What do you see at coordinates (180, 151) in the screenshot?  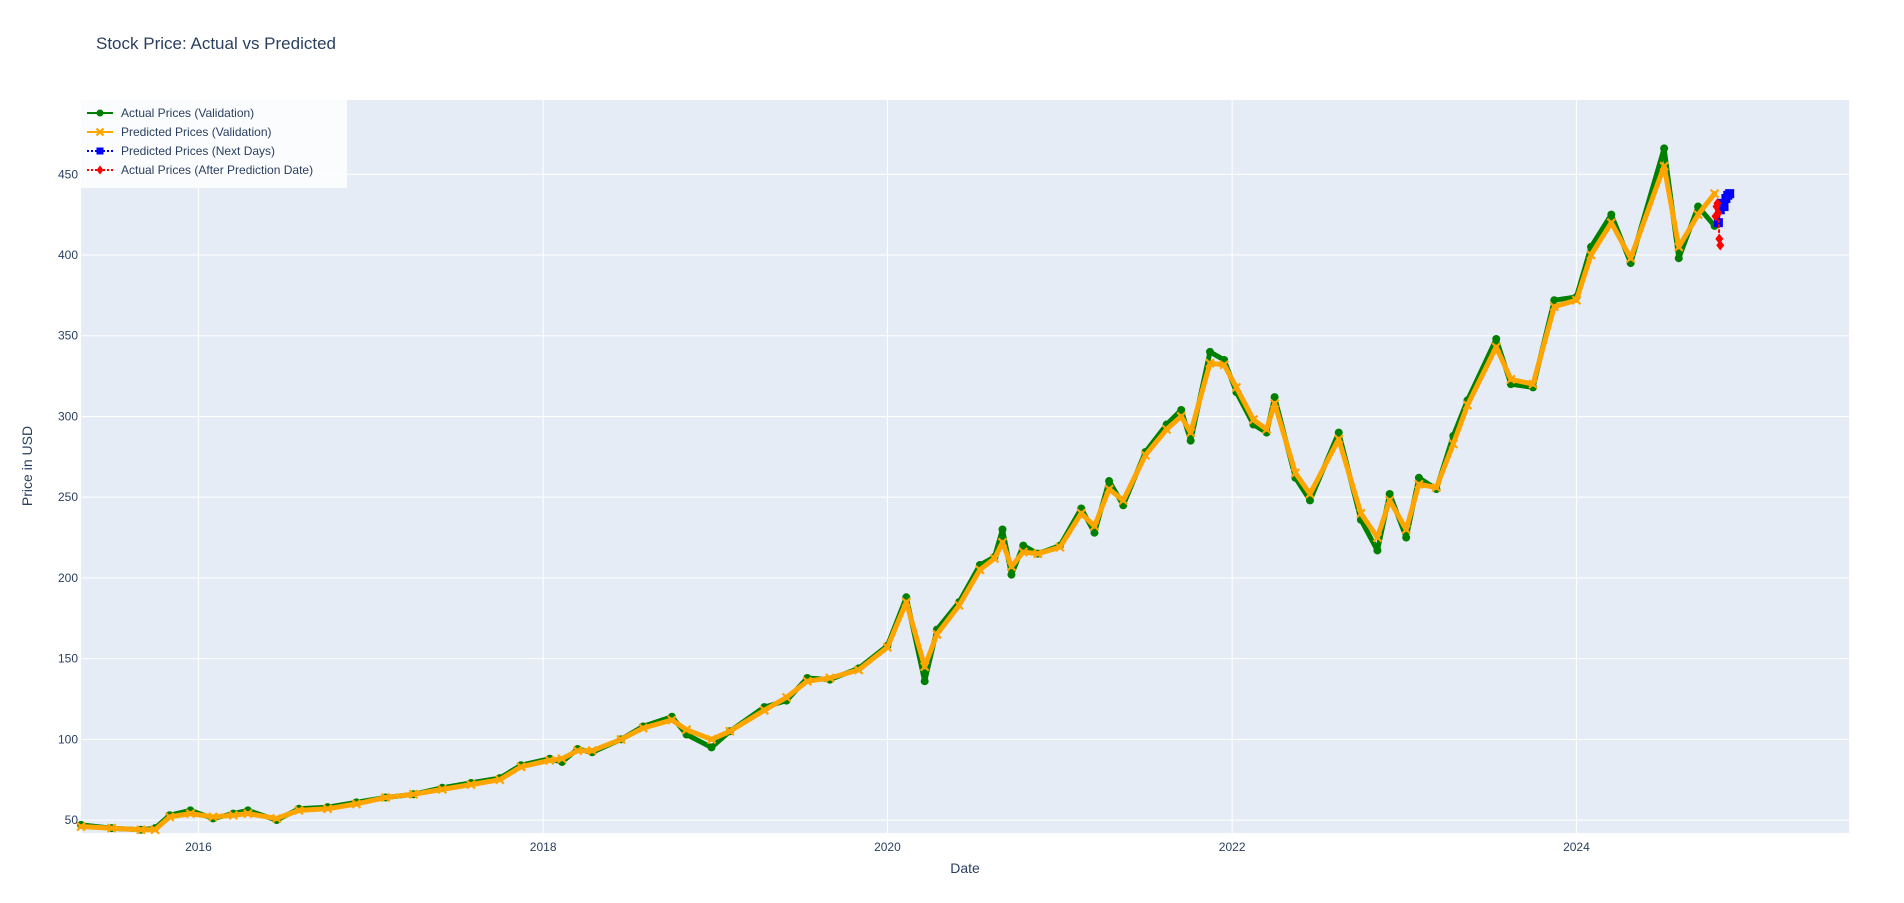 I see `legend-item: Predicted Prices (Next Days)` at bounding box center [180, 151].